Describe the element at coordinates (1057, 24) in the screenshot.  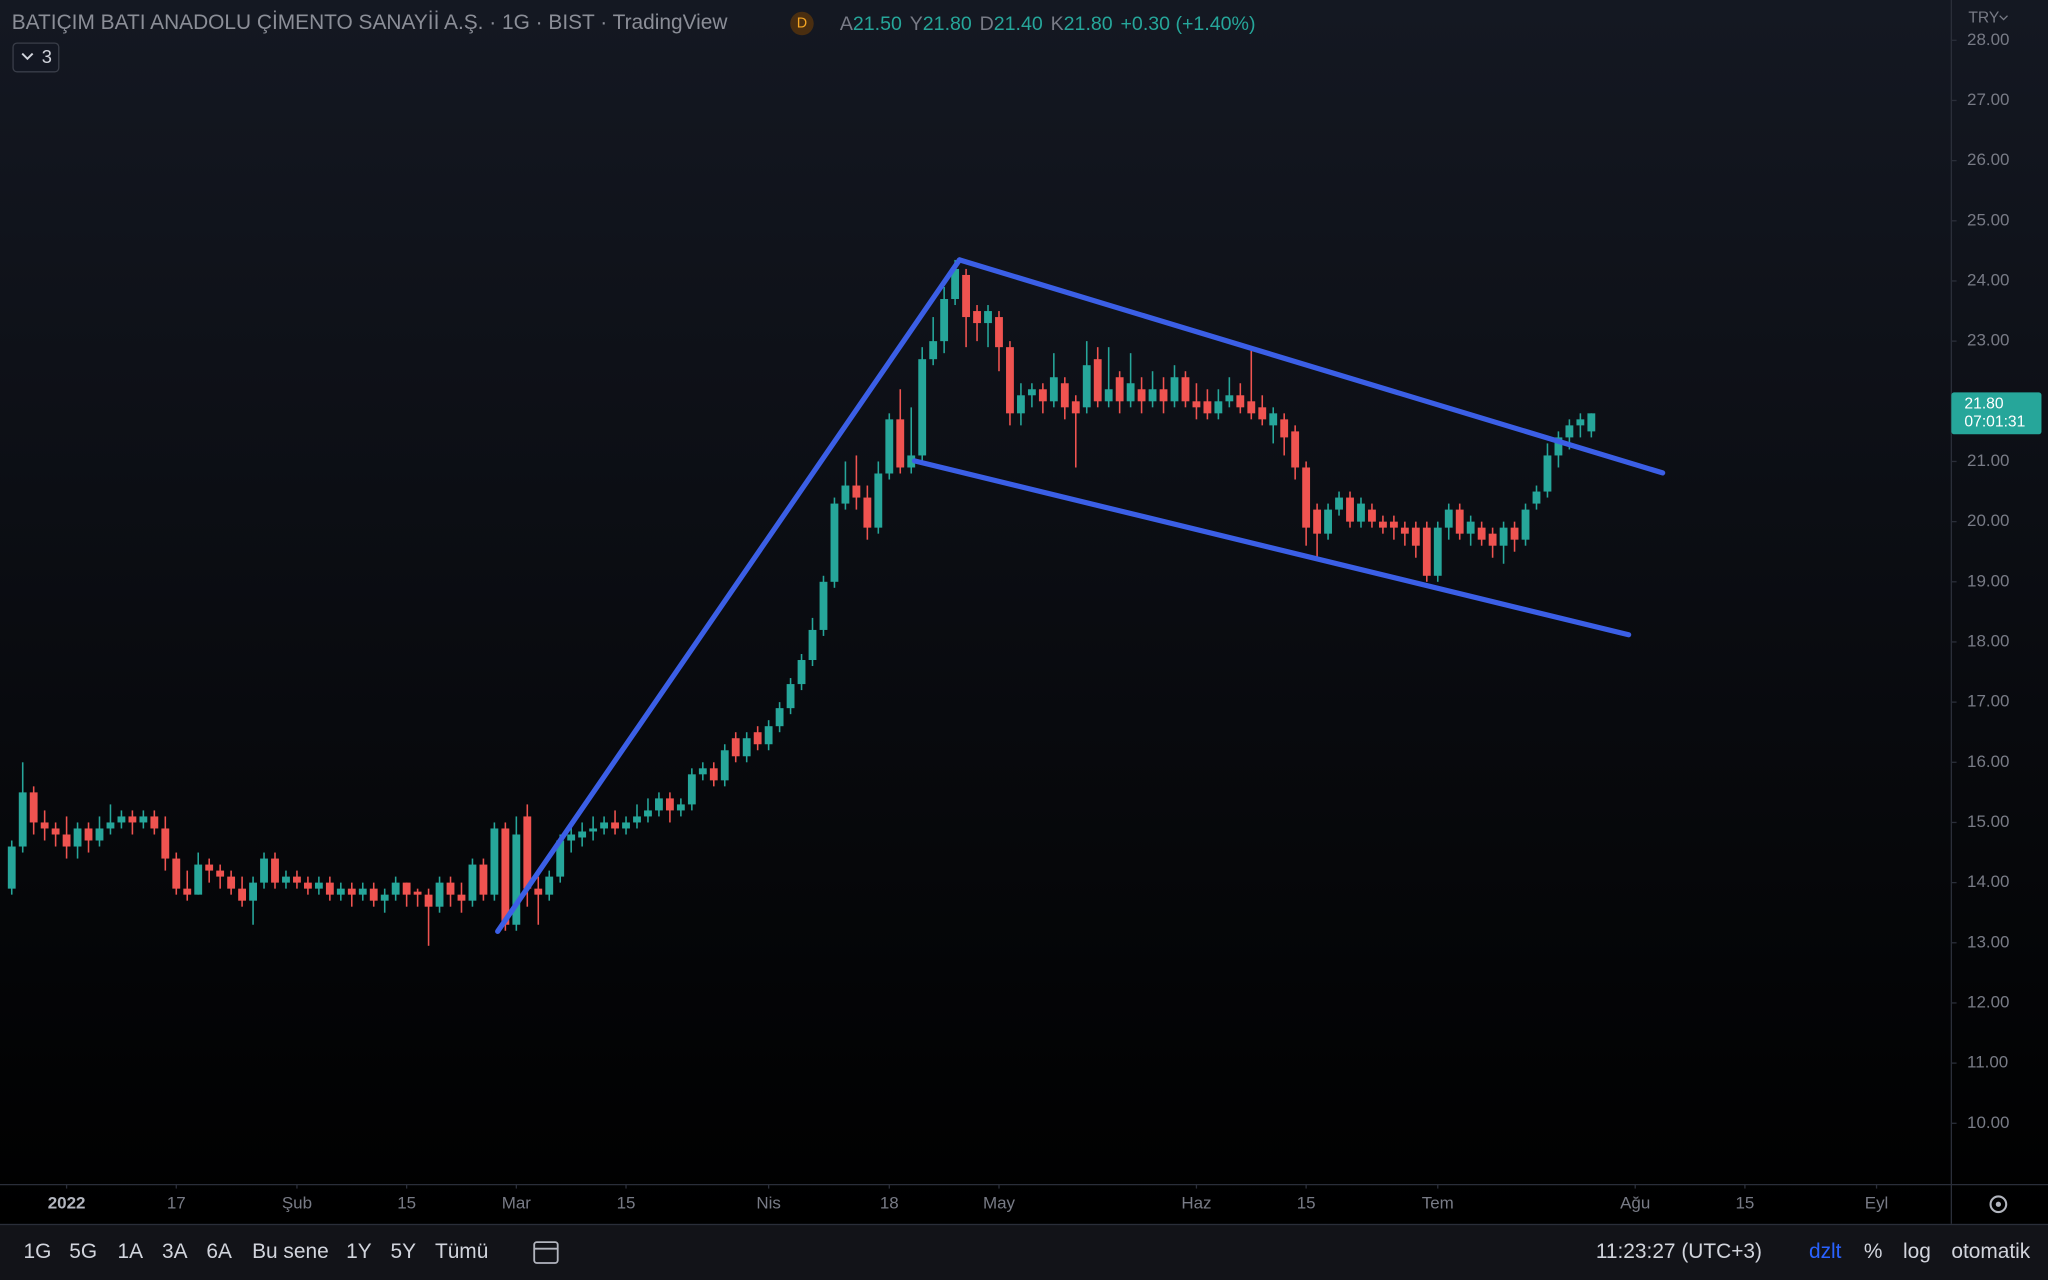
I see `close-label: K` at that location.